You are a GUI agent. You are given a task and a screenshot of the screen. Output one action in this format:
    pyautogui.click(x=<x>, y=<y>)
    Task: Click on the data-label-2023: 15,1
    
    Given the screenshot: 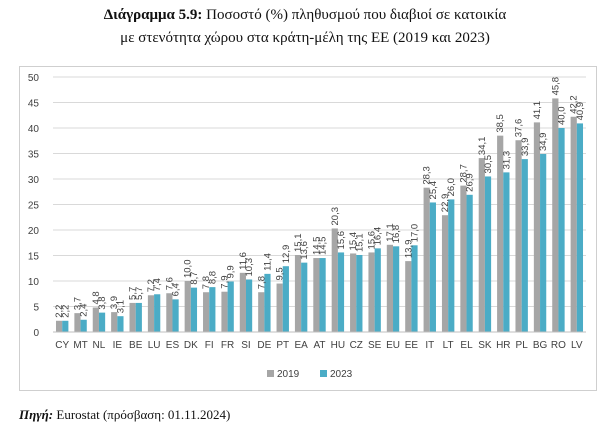 What is the action you would take?
    pyautogui.click(x=359, y=242)
    